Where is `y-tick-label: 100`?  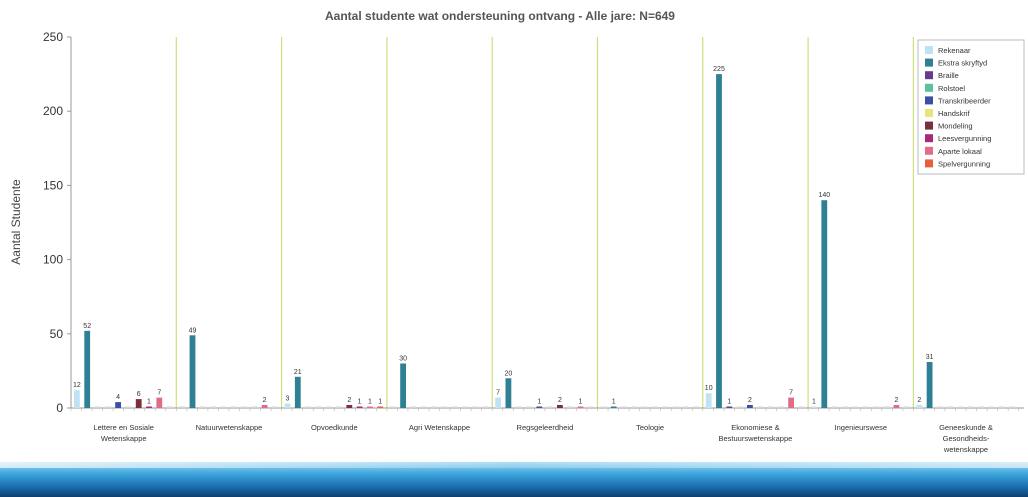
y-tick-label: 100 is located at coordinates (53, 260).